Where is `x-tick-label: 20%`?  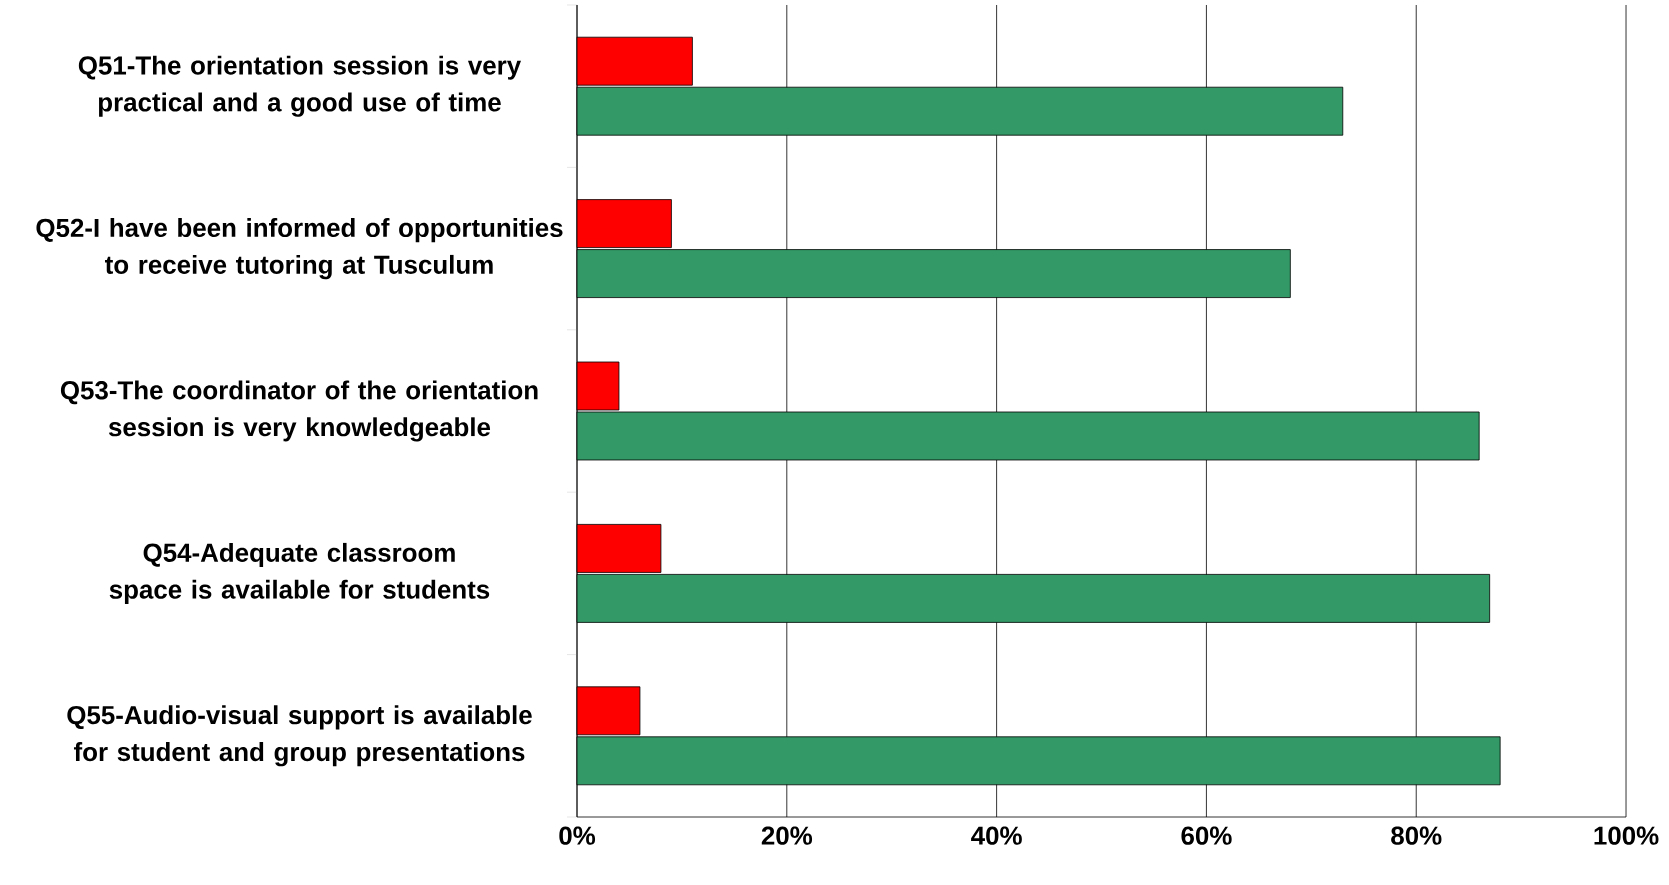 x-tick-label: 20% is located at coordinates (787, 835).